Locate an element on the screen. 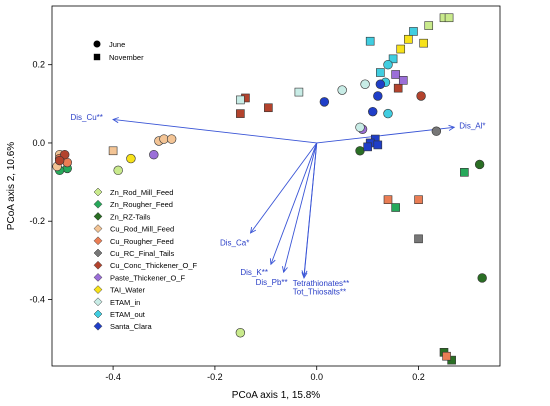 Image resolution: width=550 pixels, height=406 pixels. shape-legend-label-0: June is located at coordinates (117, 44).